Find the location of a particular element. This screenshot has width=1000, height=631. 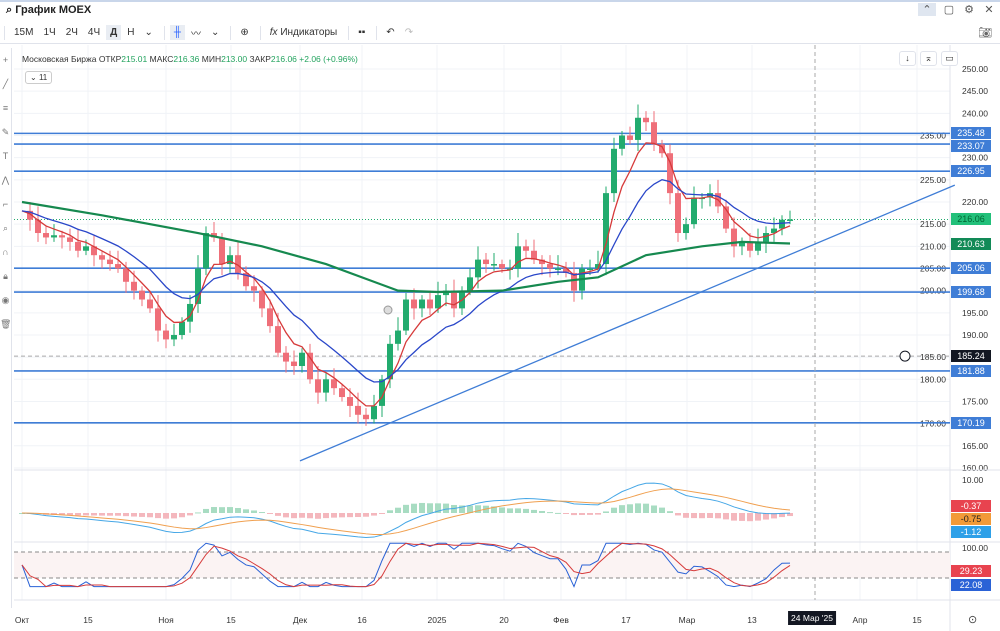

zoom-icon: ⌕ is located at coordinates (5, 228).